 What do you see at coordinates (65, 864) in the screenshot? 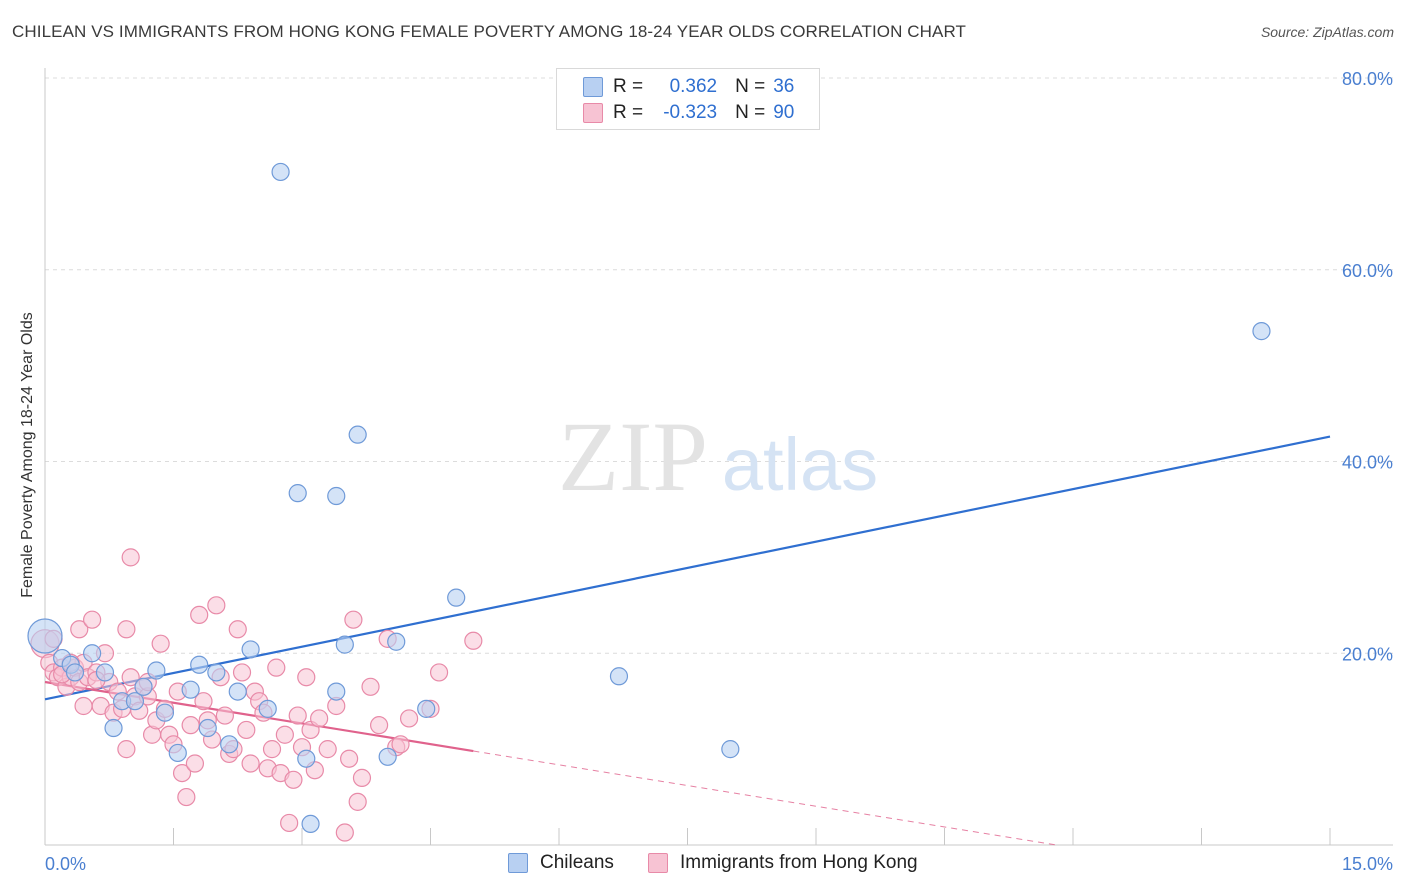
I see `x-tick-label: 0.0%` at bounding box center [65, 864].